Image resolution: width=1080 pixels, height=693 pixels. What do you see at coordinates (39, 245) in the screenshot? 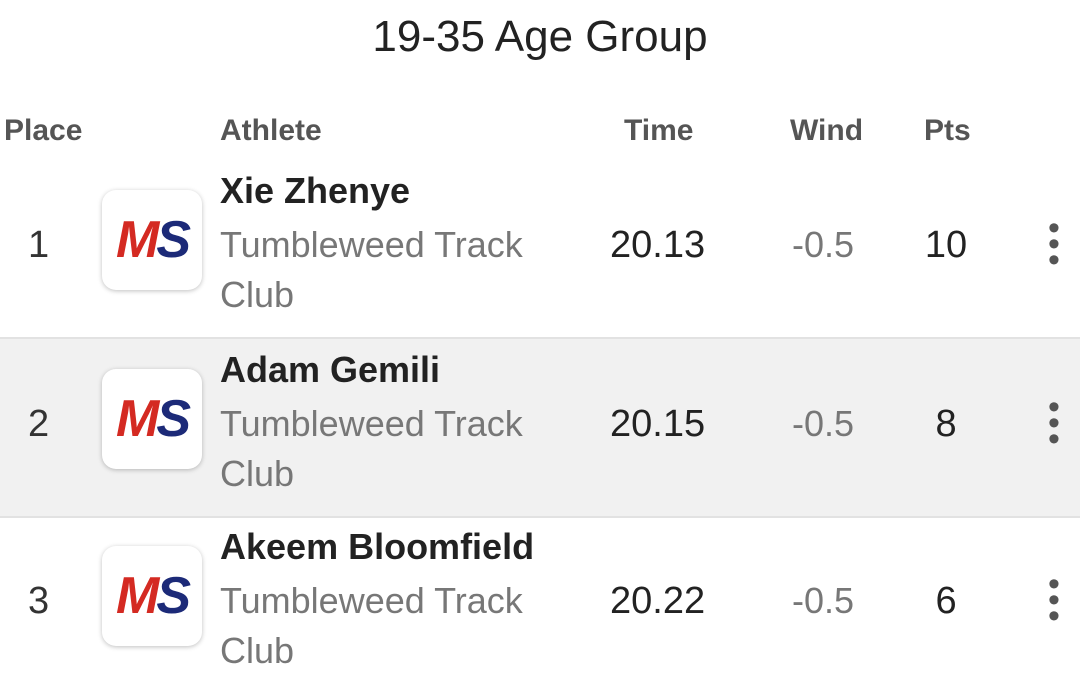
I see `place: 1` at bounding box center [39, 245].